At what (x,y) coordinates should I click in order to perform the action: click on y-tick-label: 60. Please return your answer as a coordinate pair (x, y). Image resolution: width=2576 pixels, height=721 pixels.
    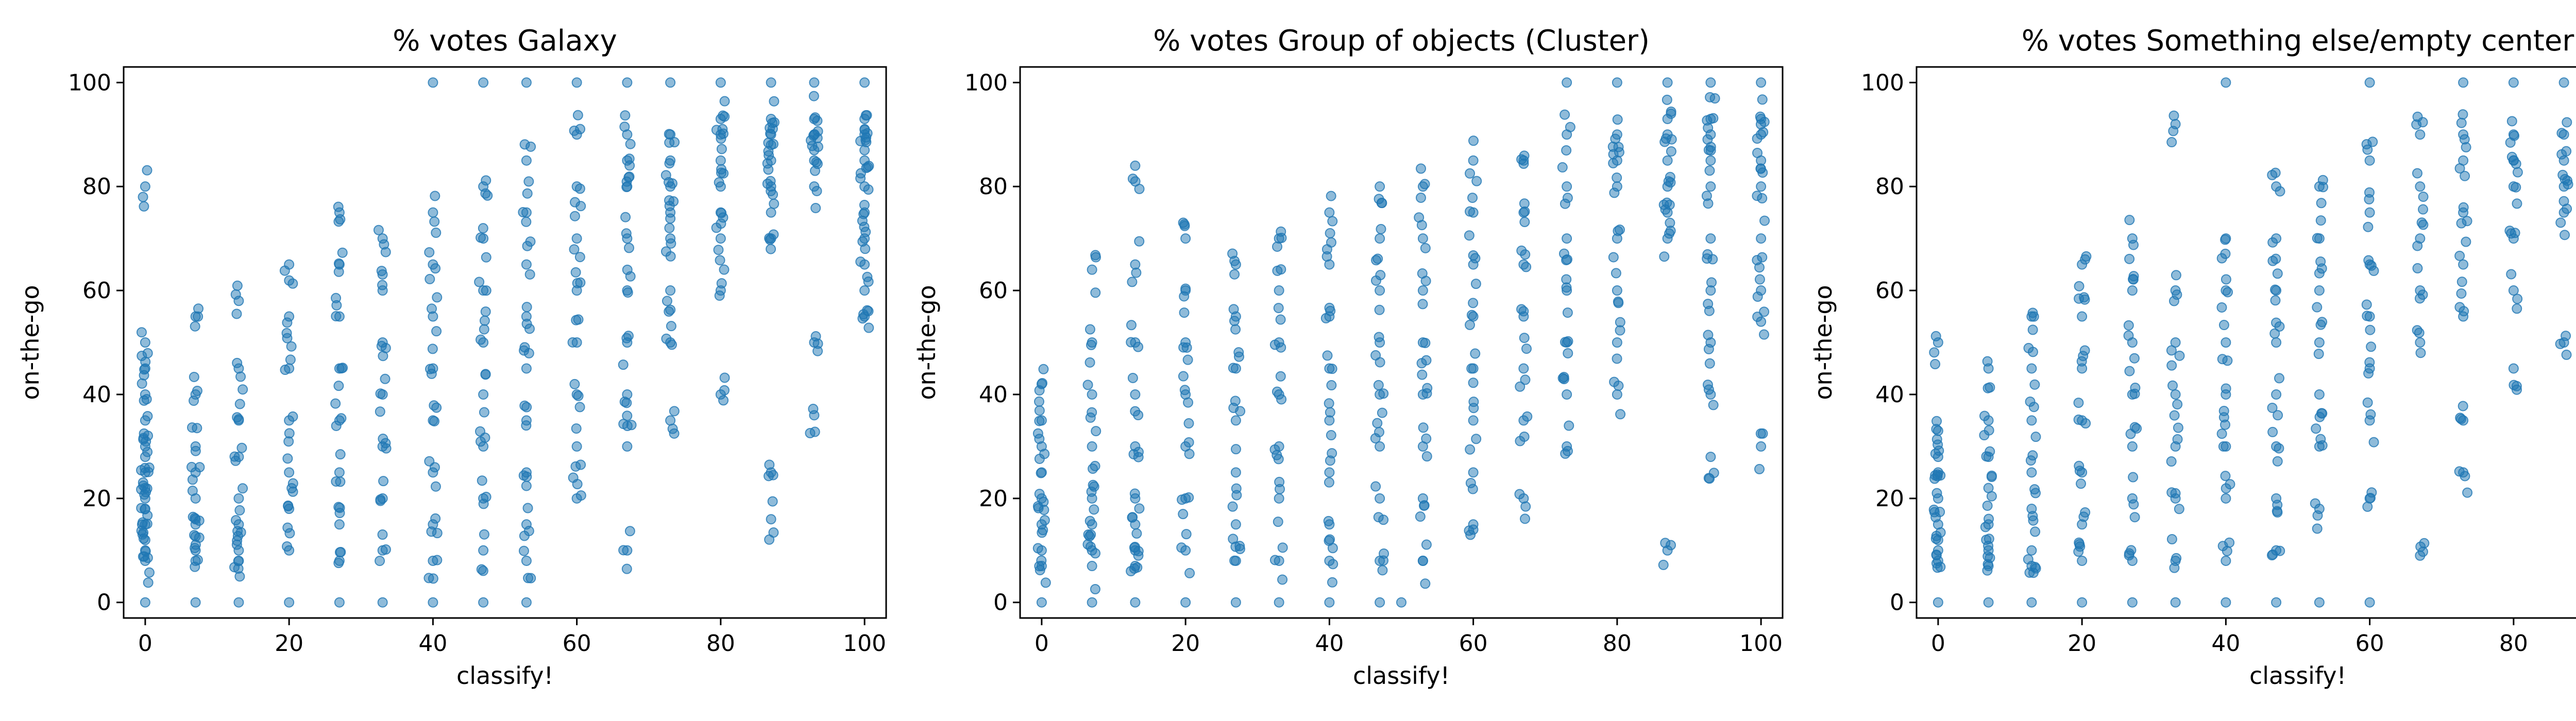
    Looking at the image, I should click on (1889, 291).